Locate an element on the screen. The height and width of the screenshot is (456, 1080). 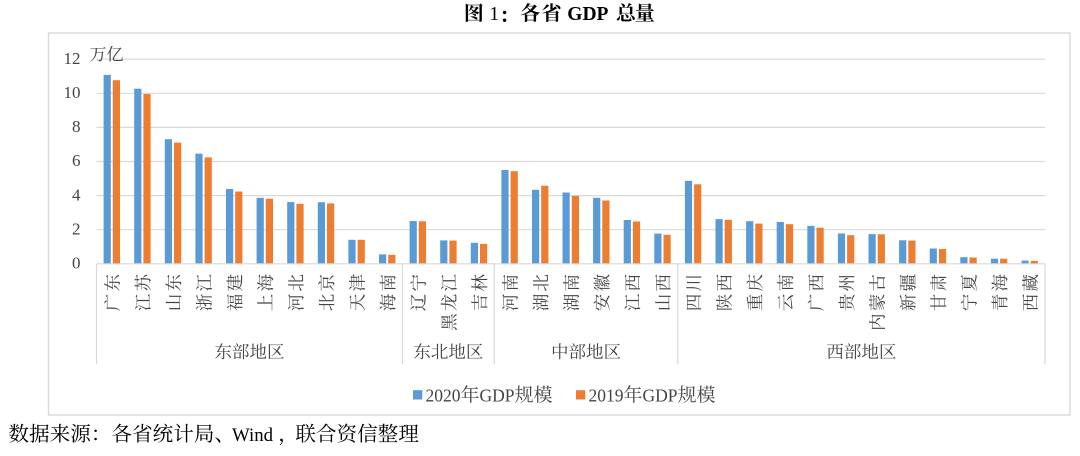
svg-text: 2019 is located at coordinates (606, 395).